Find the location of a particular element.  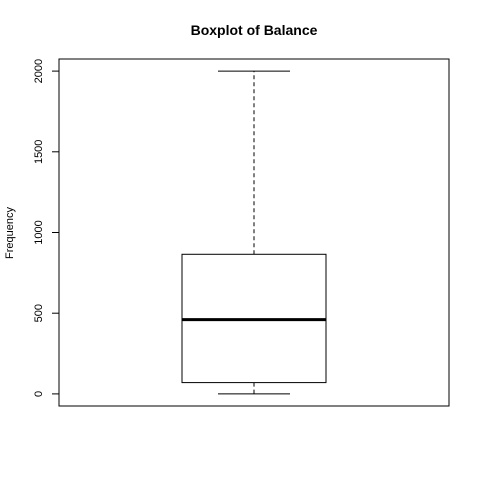

y-tick-label-2000: 2000 is located at coordinates (39, 71).